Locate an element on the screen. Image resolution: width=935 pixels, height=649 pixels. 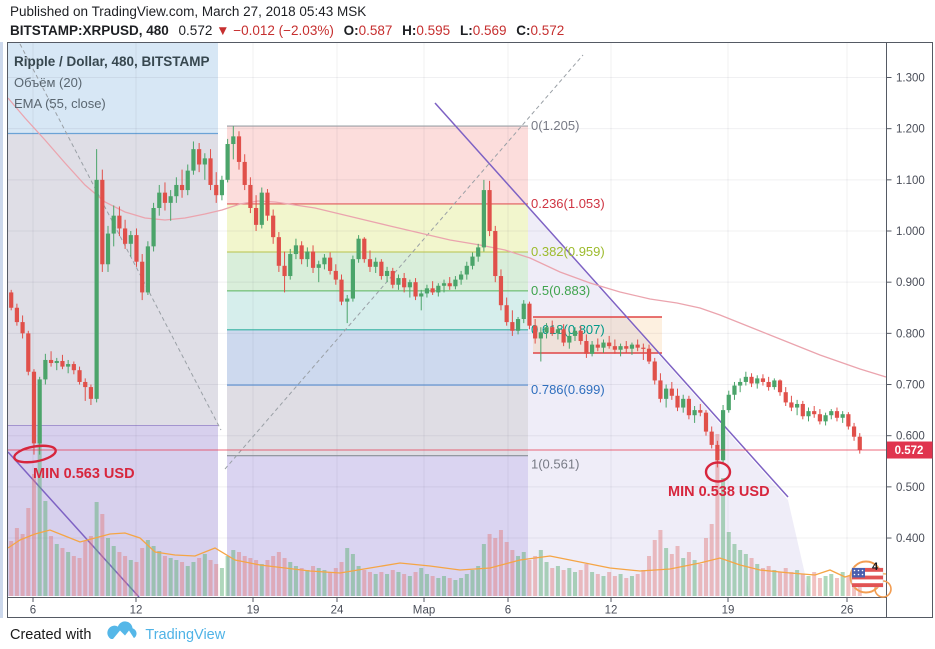
price-tick-label: 1.000 is located at coordinates (910, 232).